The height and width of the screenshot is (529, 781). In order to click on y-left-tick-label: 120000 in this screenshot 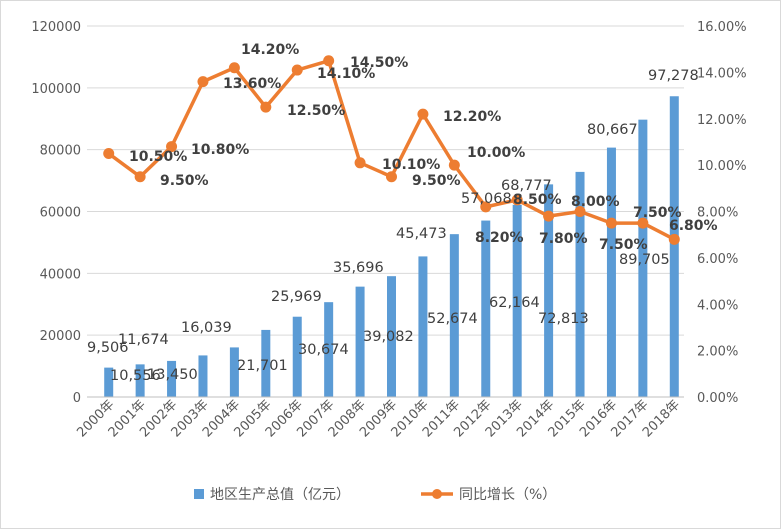, I will do `click(56, 27)`.